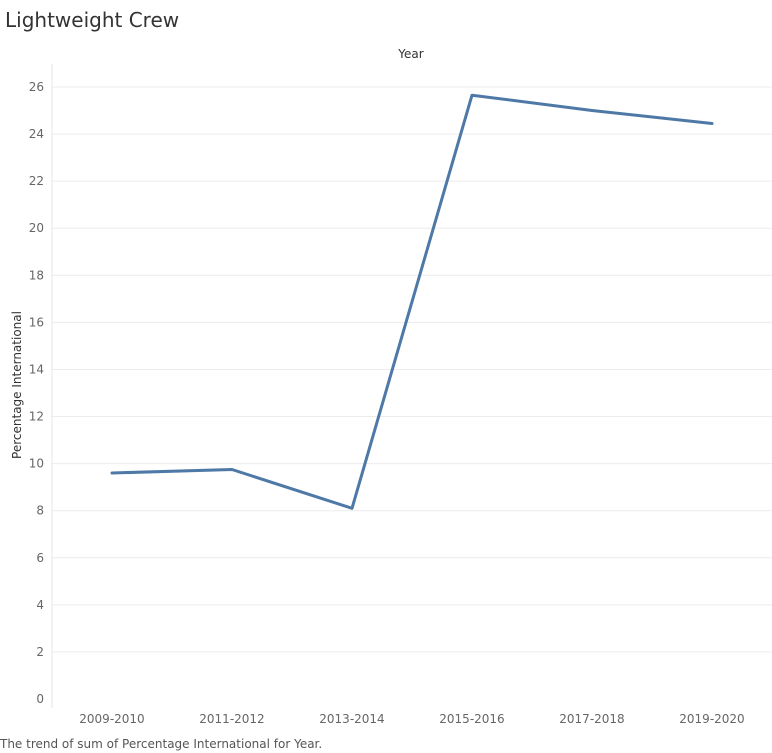 This screenshot has width=772, height=753. I want to click on y-tick-label: 8, so click(40, 511).